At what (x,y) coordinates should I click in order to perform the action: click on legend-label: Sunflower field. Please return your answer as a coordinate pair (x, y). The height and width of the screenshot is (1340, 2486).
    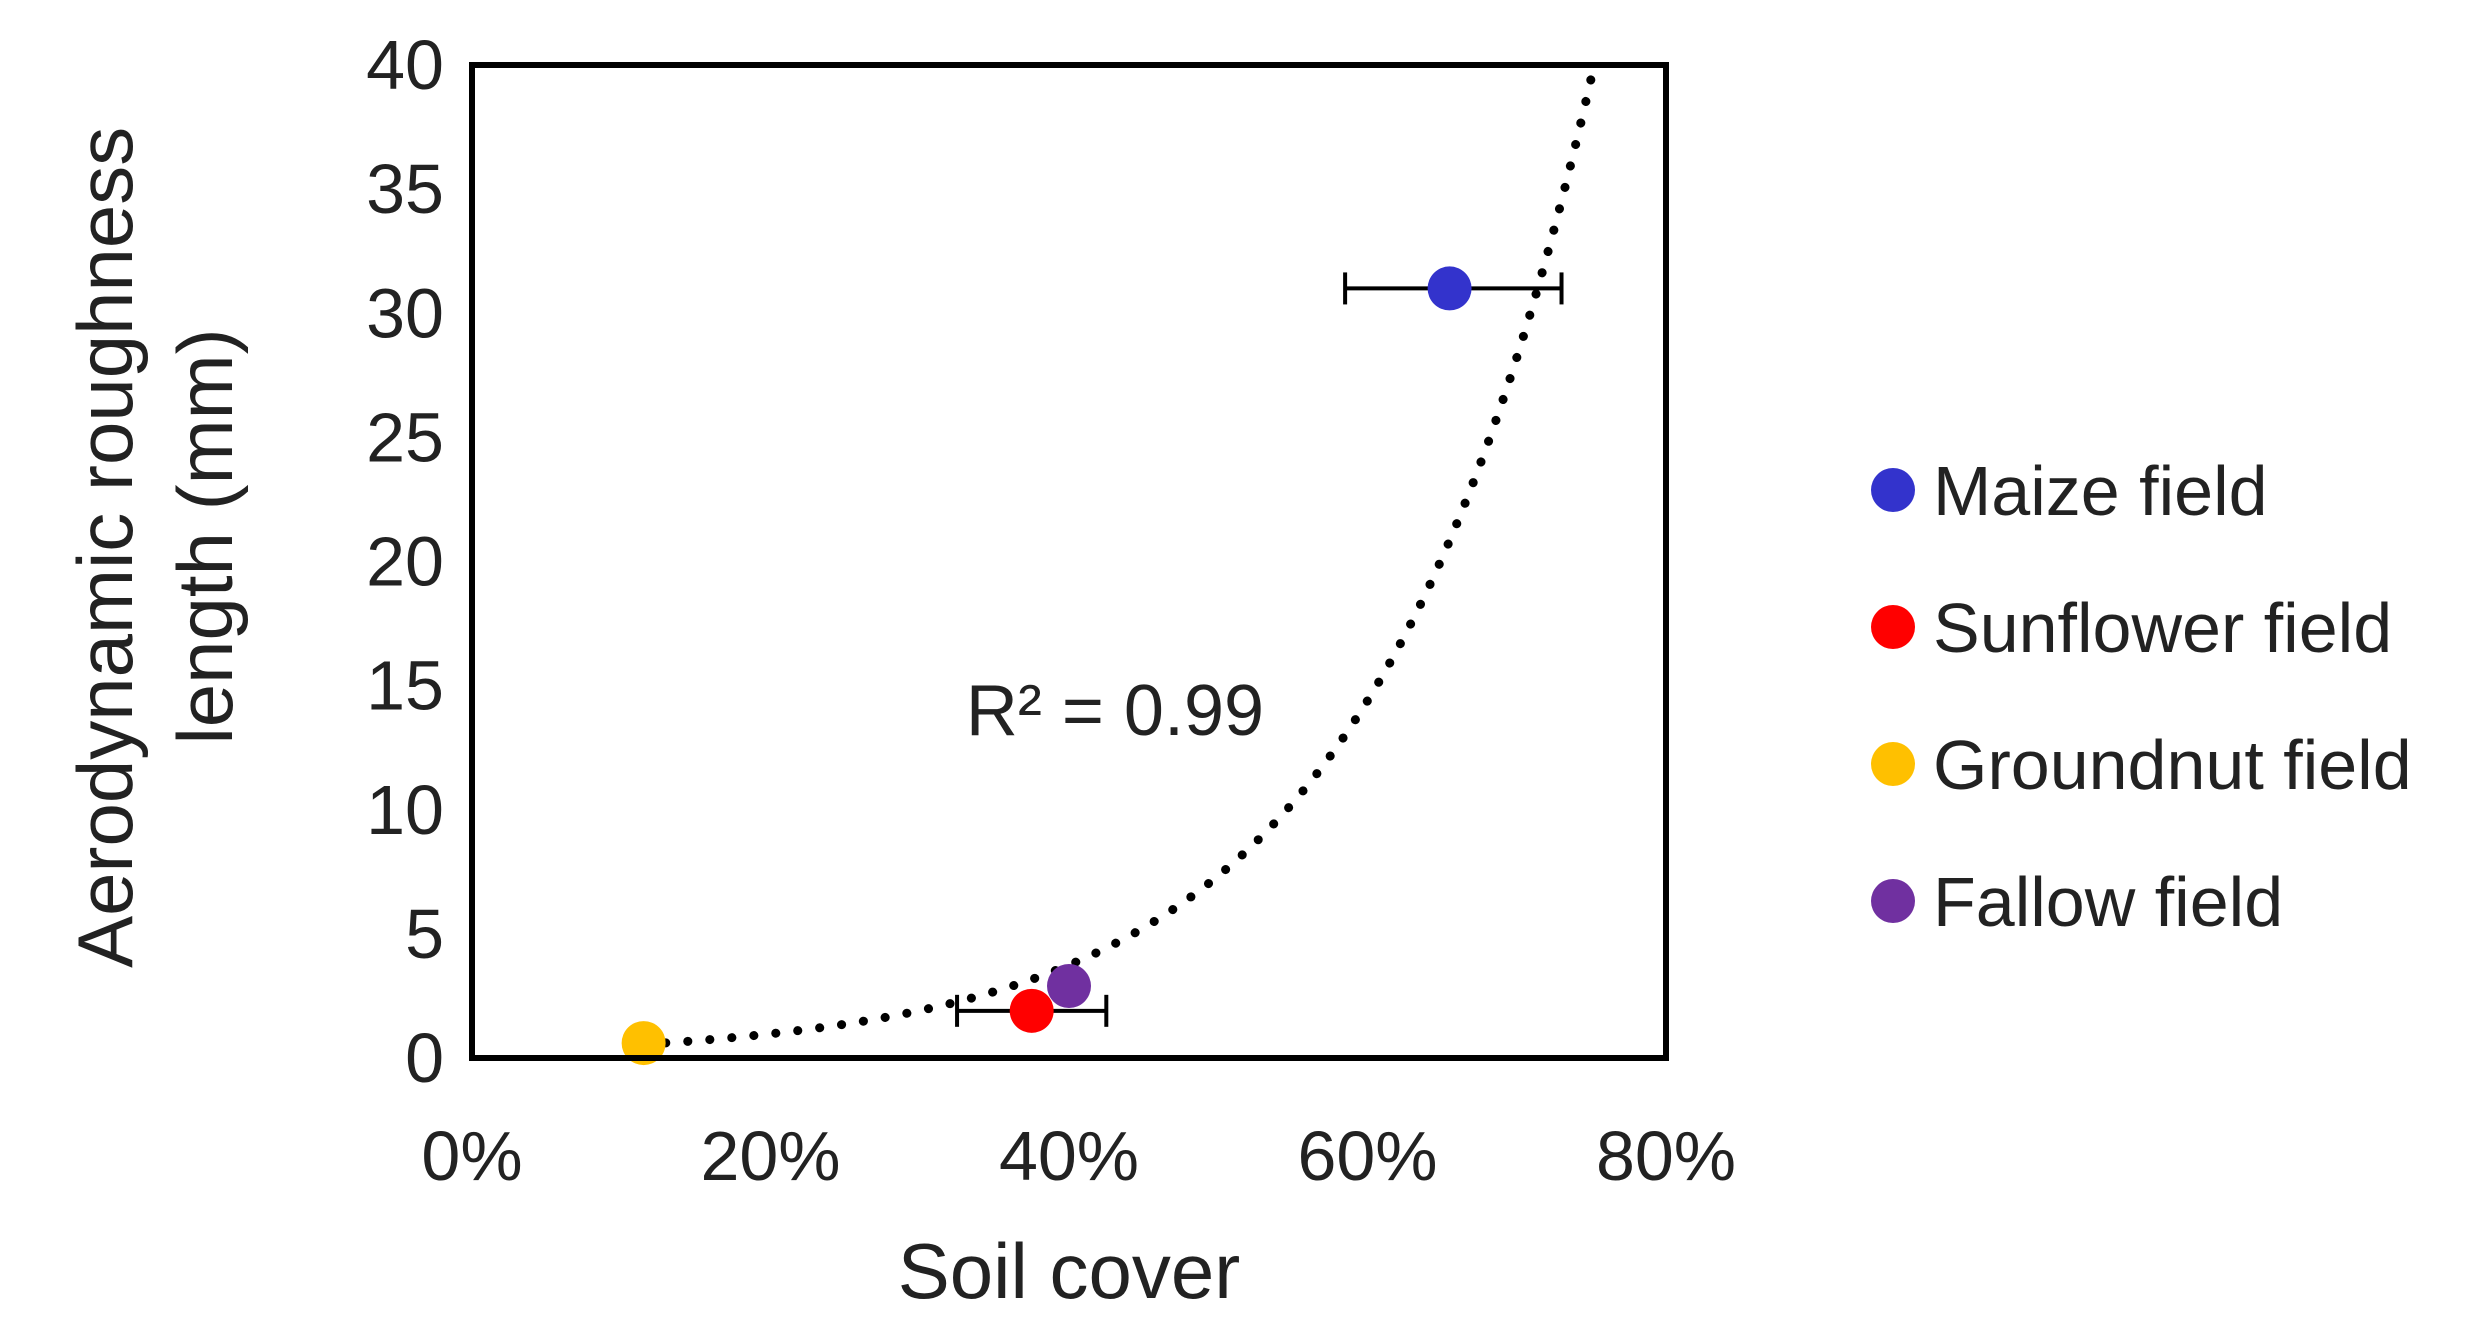
    Looking at the image, I should click on (2162, 628).